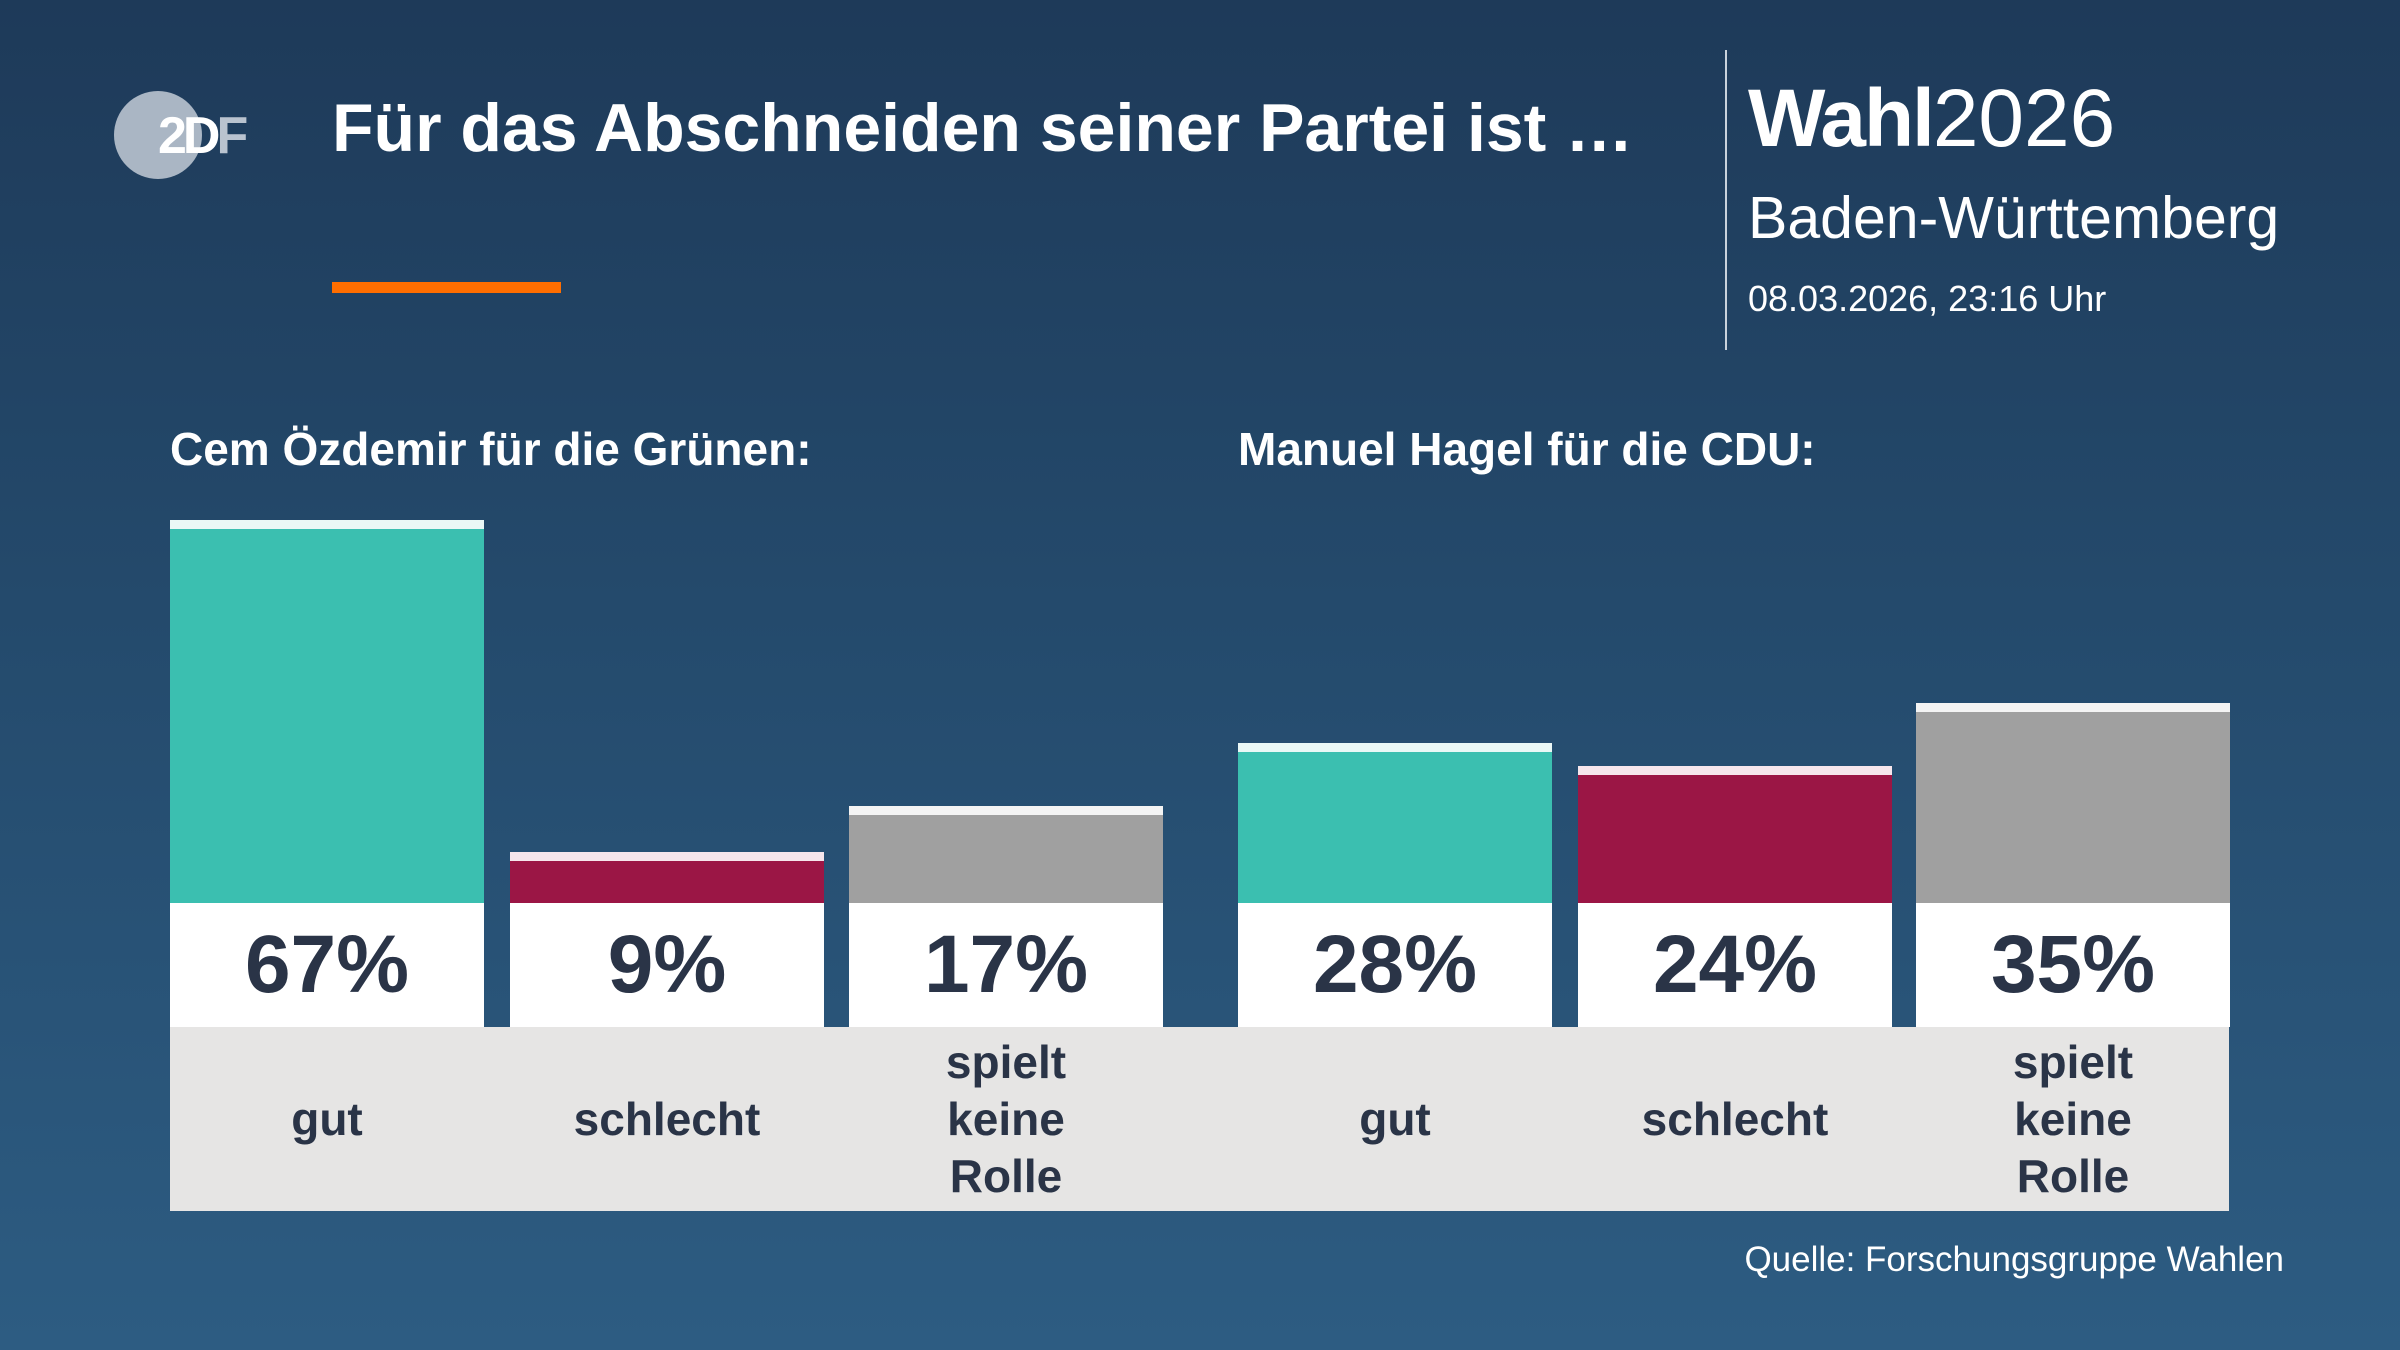 The height and width of the screenshot is (1350, 2400). I want to click on title-accent-line, so click(446, 287).